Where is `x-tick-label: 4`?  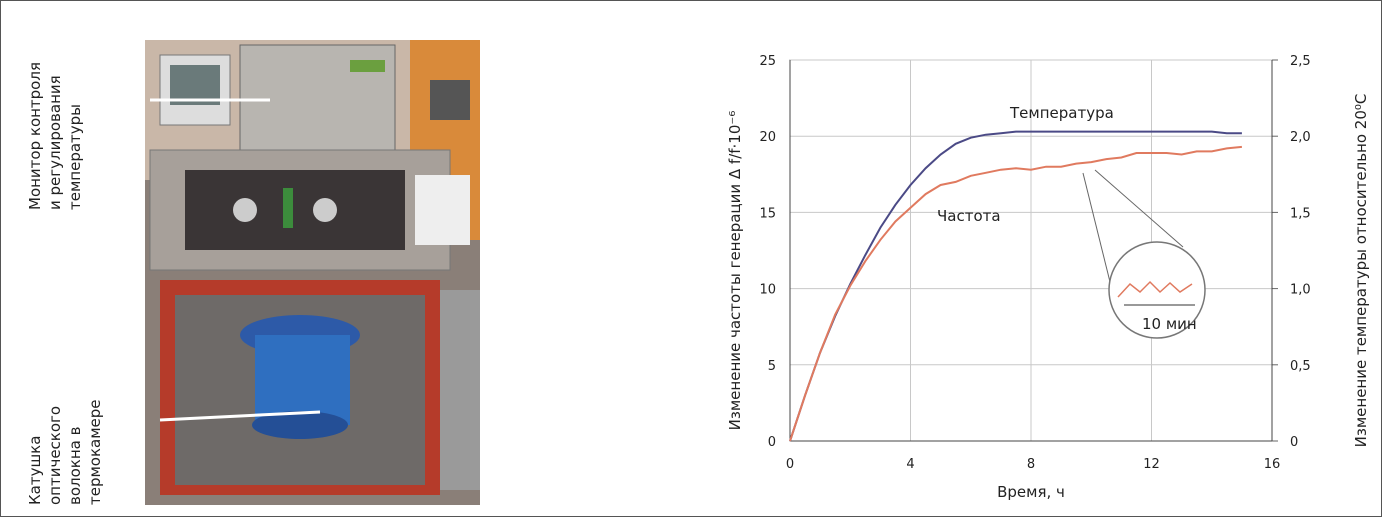 x-tick-label: 4 is located at coordinates (910, 464).